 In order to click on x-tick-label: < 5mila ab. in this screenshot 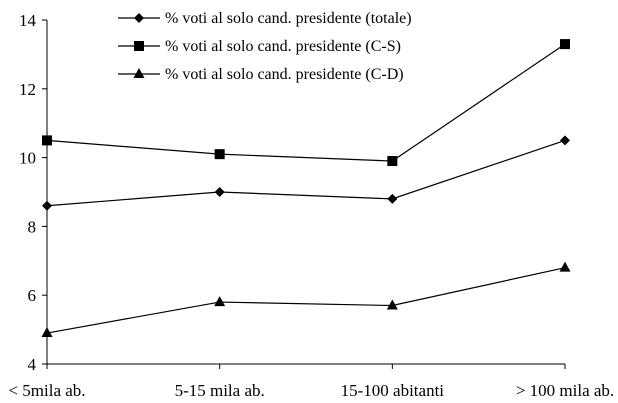, I will do `click(46, 390)`.